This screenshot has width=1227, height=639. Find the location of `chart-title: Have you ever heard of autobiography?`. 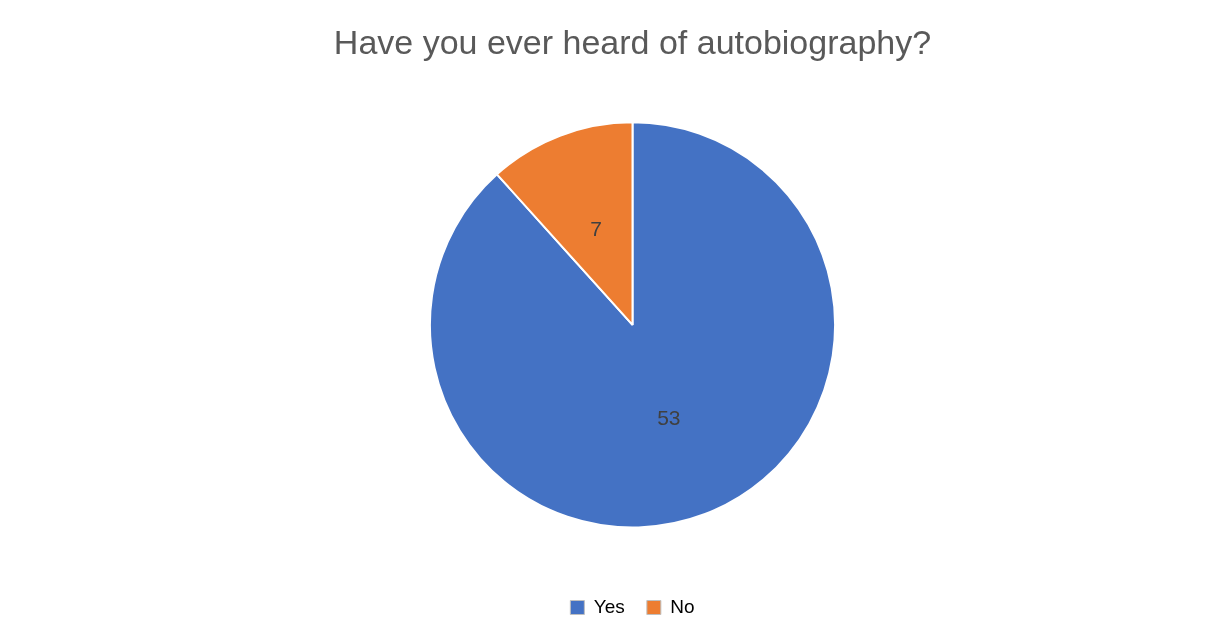

chart-title: Have you ever heard of autobiography? is located at coordinates (632, 41).